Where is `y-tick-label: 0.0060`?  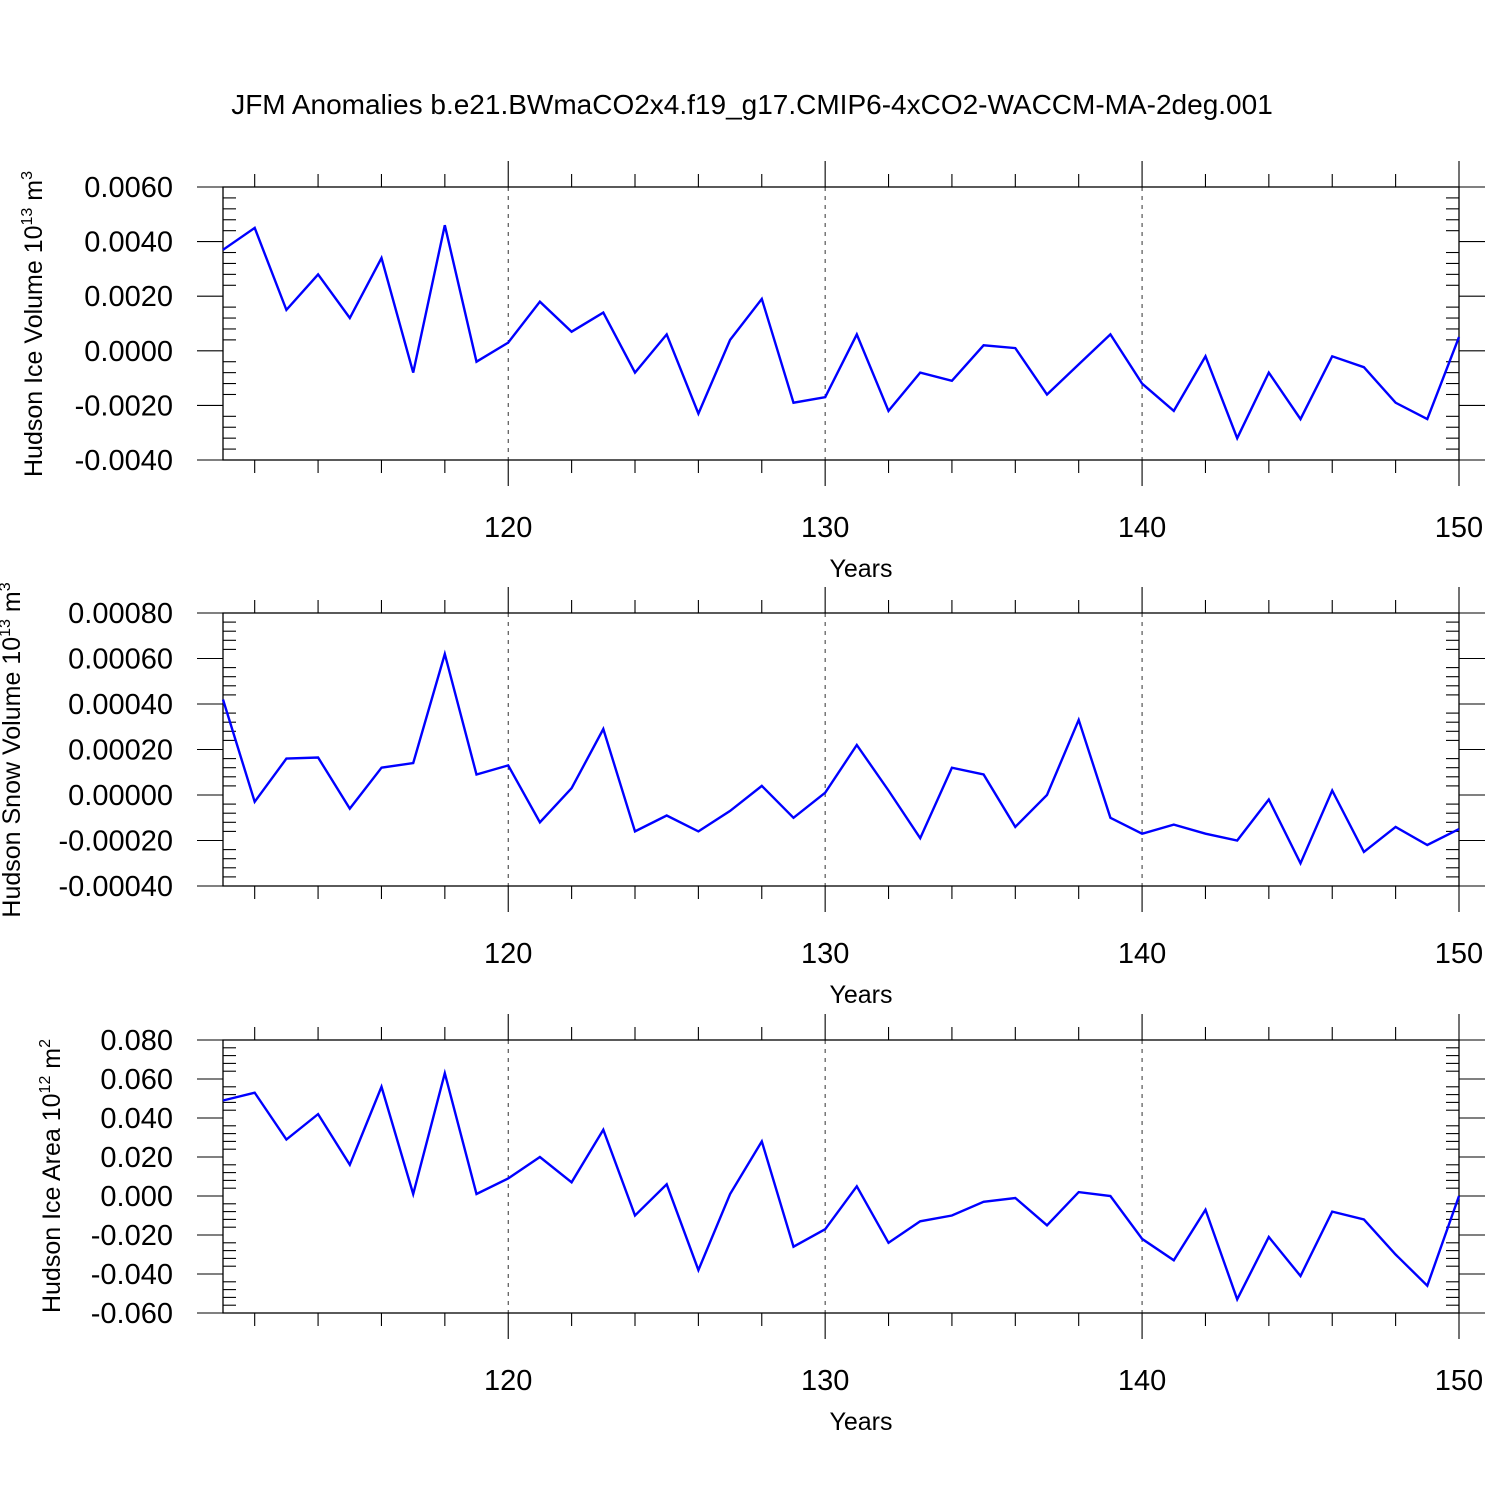
y-tick-label: 0.0060 is located at coordinates (128, 188).